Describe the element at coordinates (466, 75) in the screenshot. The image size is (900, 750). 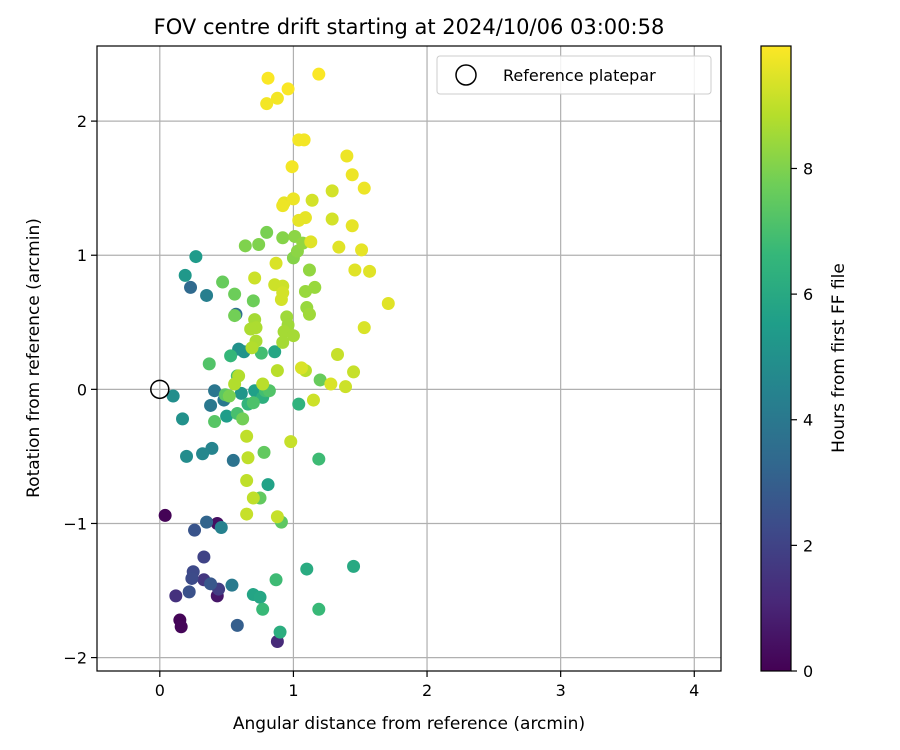
I see `legend-reference-marker` at that location.